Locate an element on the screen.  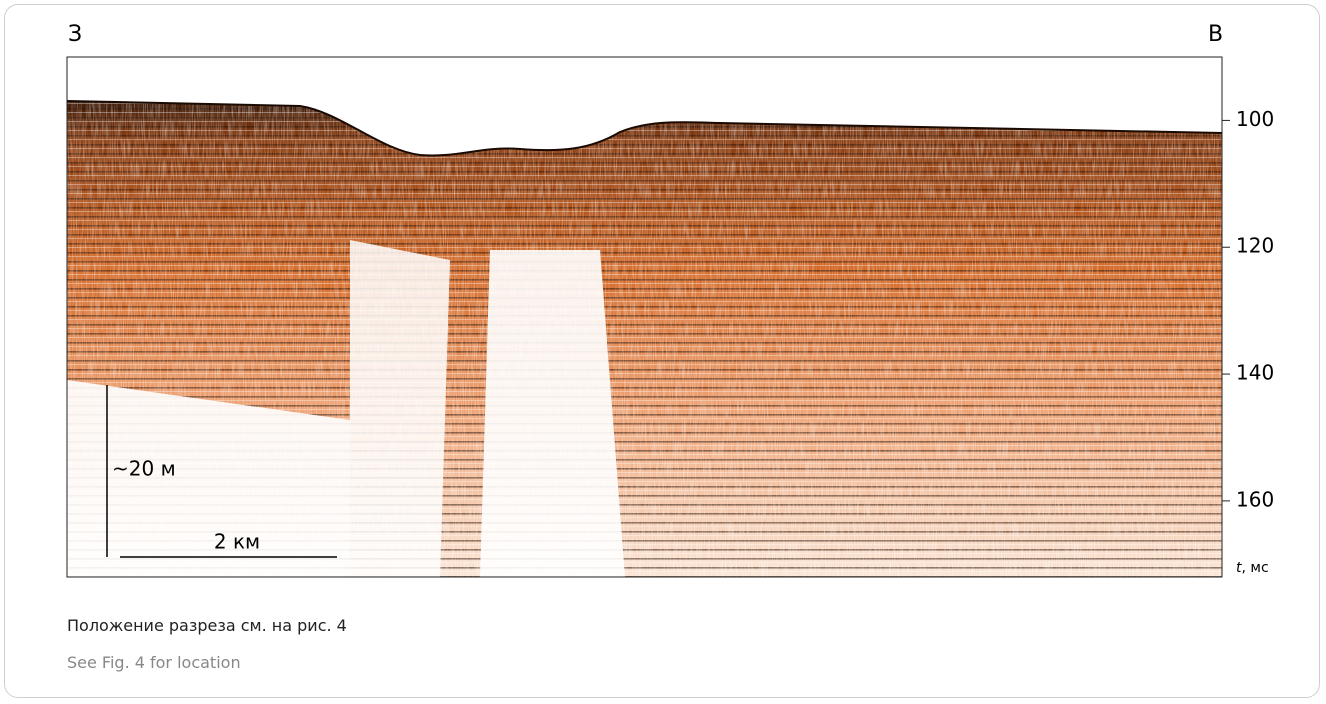
caption-en: See Fig. 4 for location is located at coordinates (154, 662).